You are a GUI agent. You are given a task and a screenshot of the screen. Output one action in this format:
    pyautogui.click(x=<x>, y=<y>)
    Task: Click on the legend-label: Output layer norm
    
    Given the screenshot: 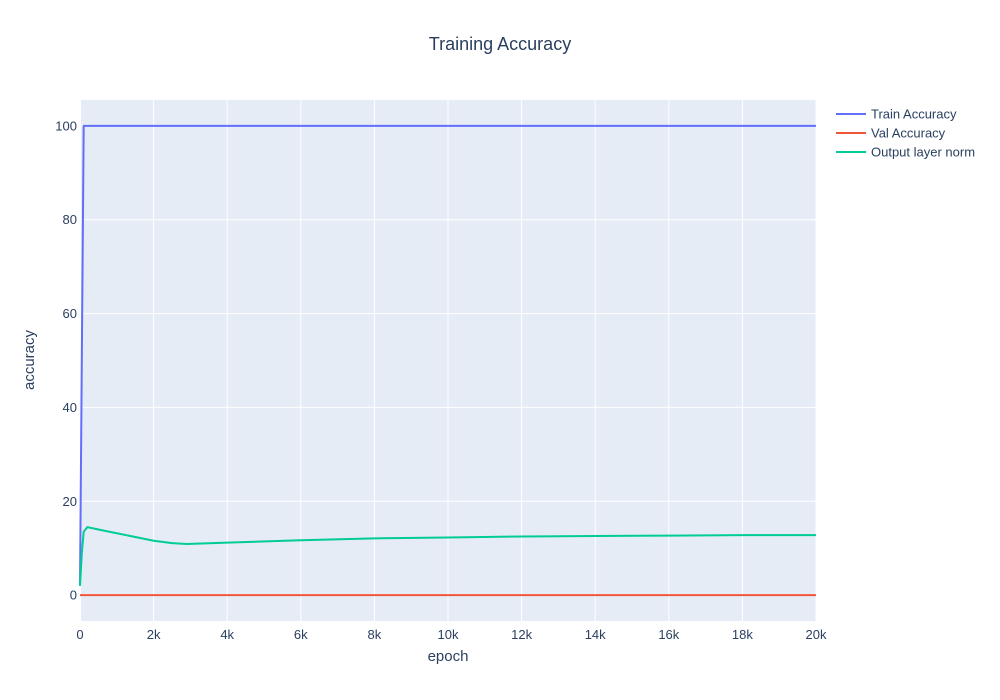 What is the action you would take?
    pyautogui.click(x=923, y=152)
    